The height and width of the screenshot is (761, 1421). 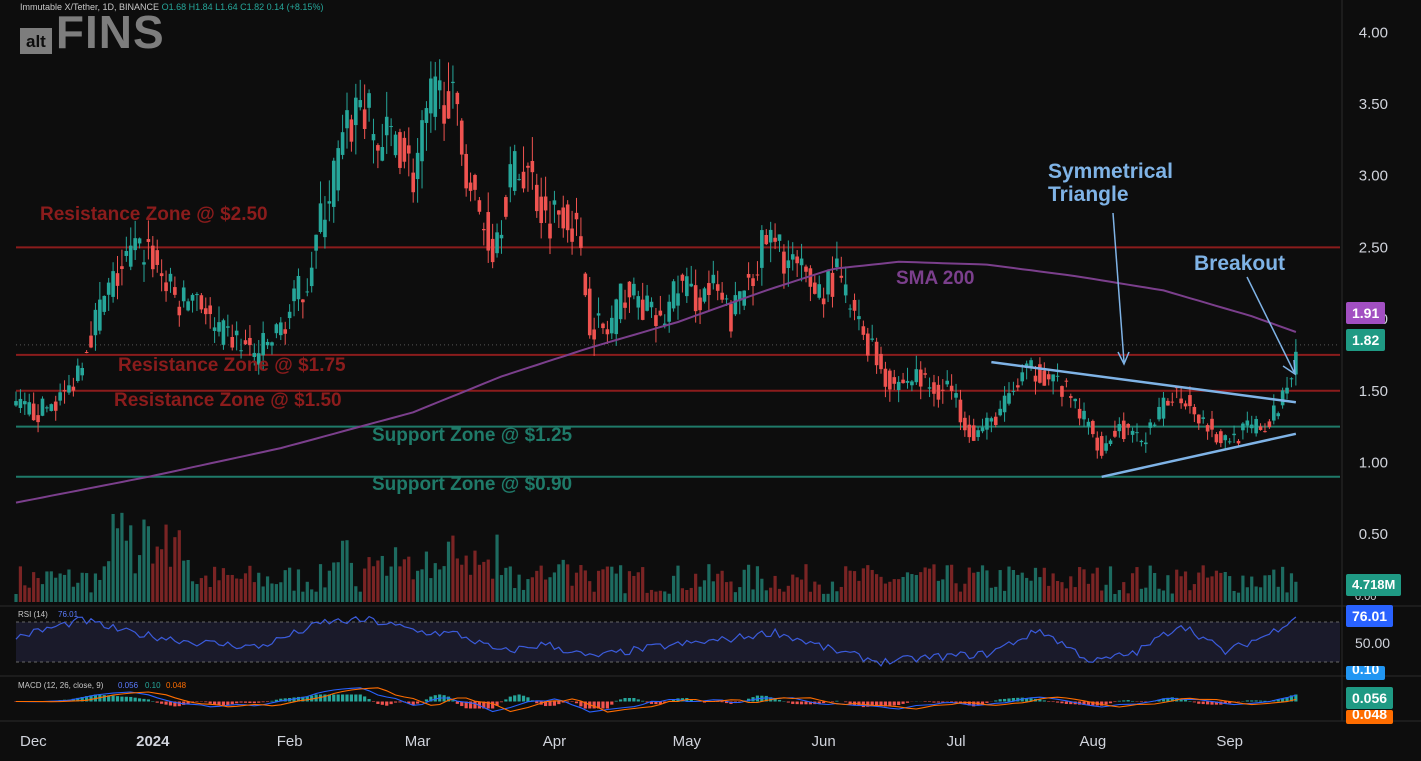 What do you see at coordinates (1110, 171) in the screenshot?
I see `triangle-label-line1: Symmetrical` at bounding box center [1110, 171].